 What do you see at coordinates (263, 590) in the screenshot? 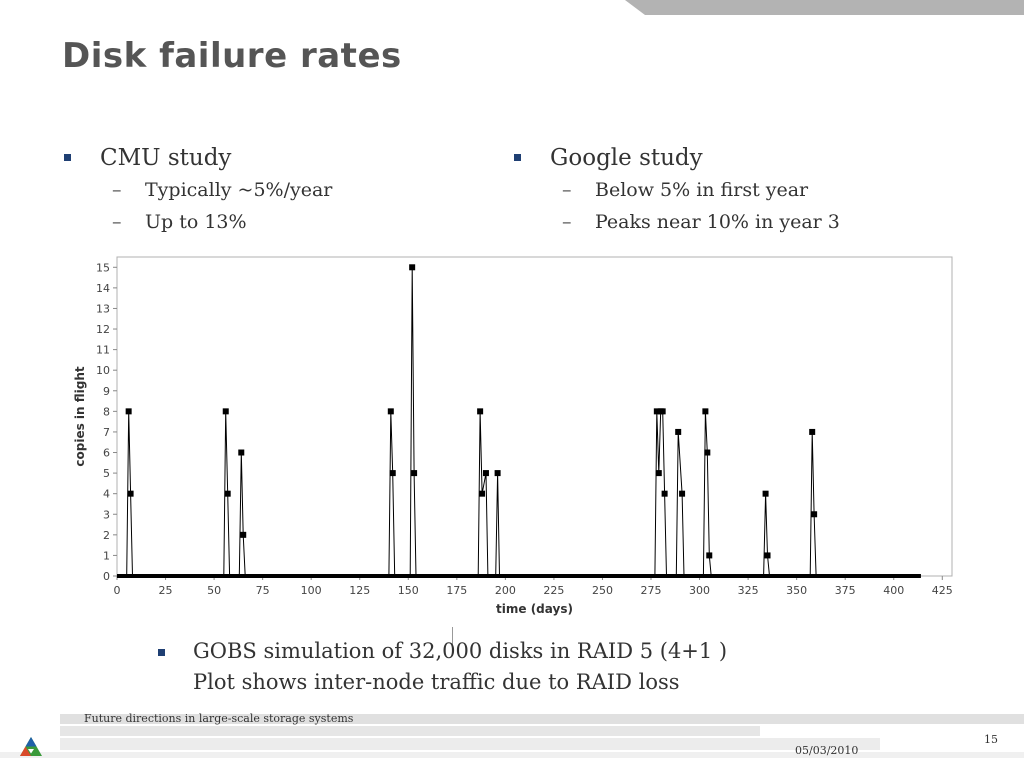
I see `x-tick-label: 75` at bounding box center [263, 590].